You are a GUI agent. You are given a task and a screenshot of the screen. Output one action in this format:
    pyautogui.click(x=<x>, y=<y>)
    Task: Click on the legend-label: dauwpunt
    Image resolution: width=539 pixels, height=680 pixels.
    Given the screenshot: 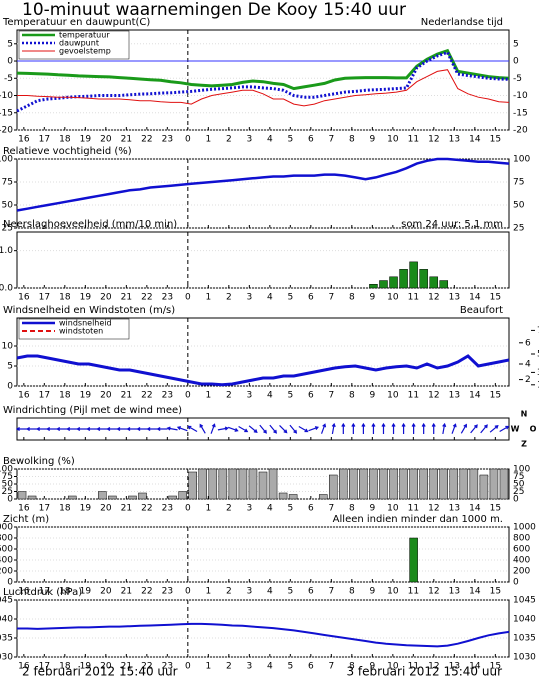 What is the action you would take?
    pyautogui.click(x=79, y=43)
    